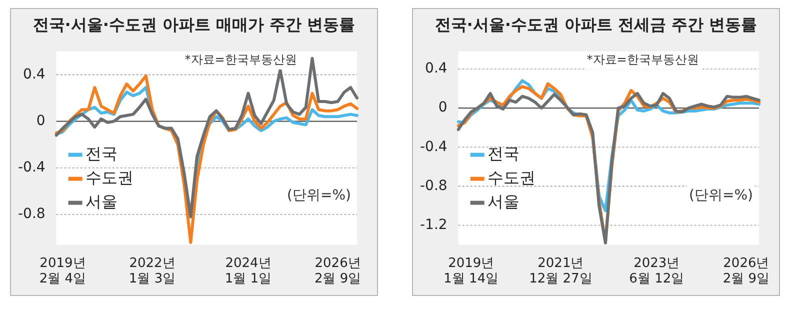 This screenshot has height=324, width=791. I want to click on x-tick-label: 2019년 1월 14일, so click(471, 271).